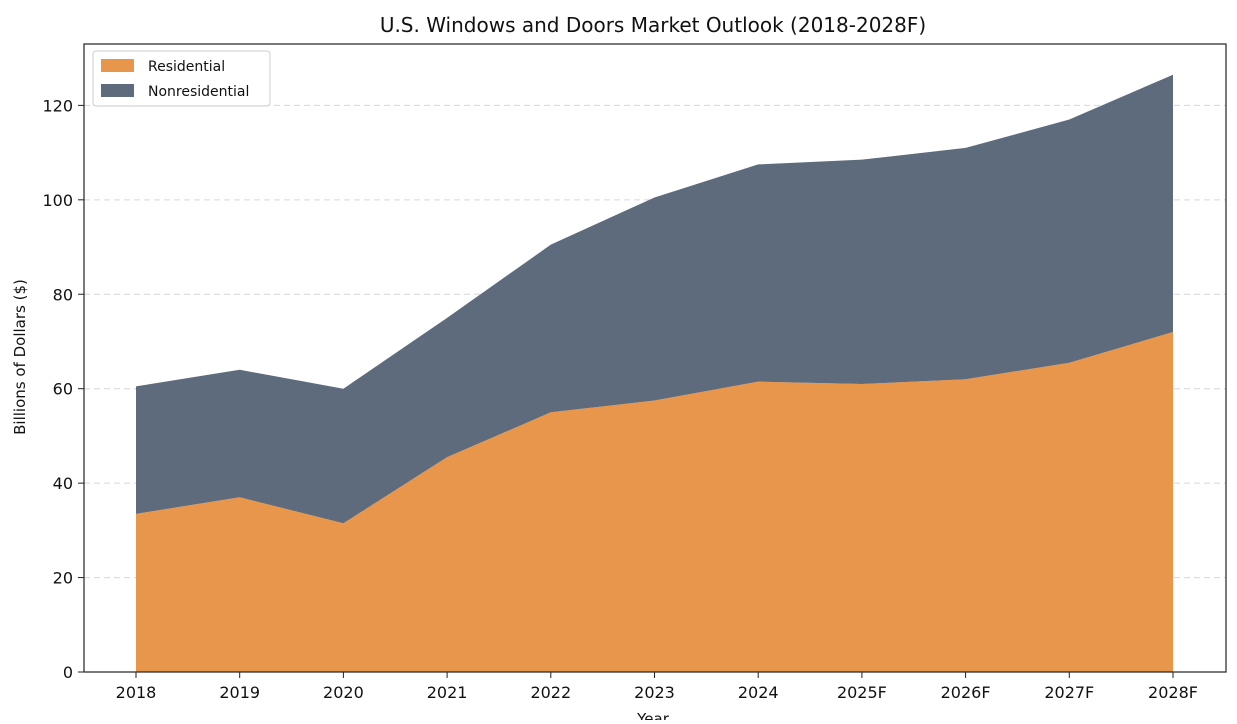 Image resolution: width=1237 pixels, height=724 pixels. Describe the element at coordinates (1173, 692) in the screenshot. I see `x-tick-label-2028f: 2028F` at that location.